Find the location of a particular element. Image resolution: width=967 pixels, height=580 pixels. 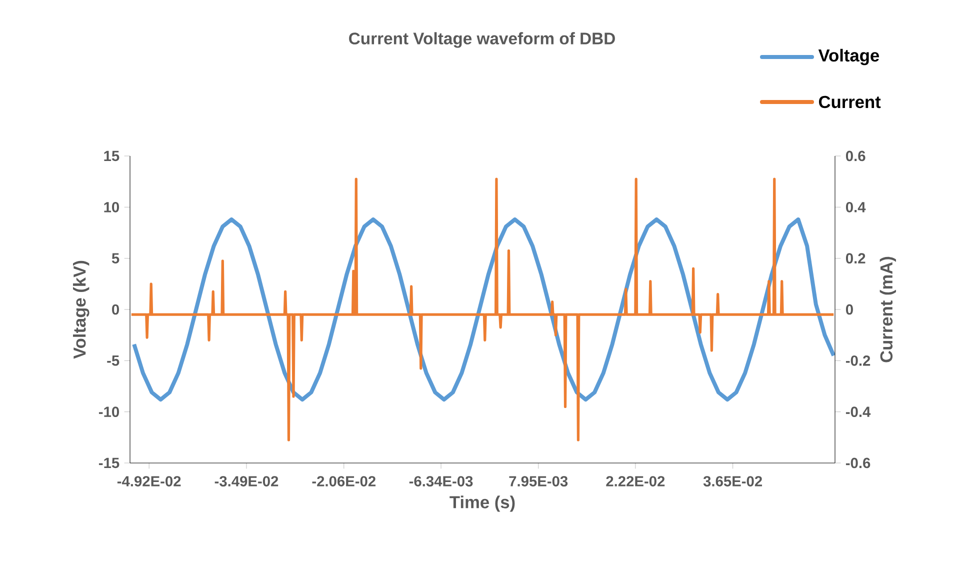

y-tick-label: 0 is located at coordinates (115, 309).